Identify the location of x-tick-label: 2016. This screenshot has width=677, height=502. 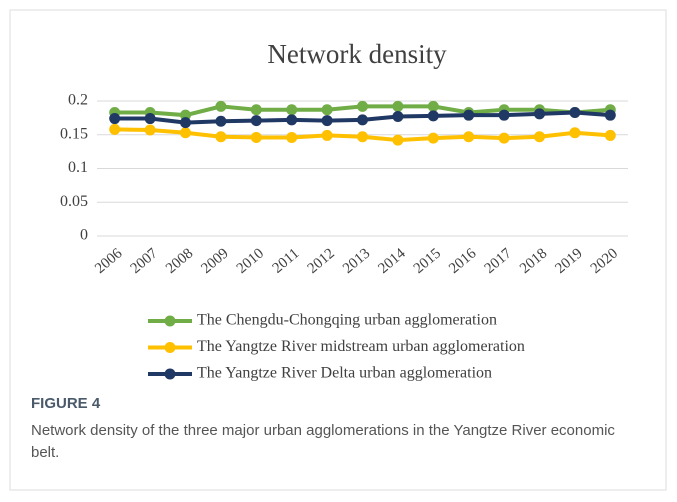
(463, 261).